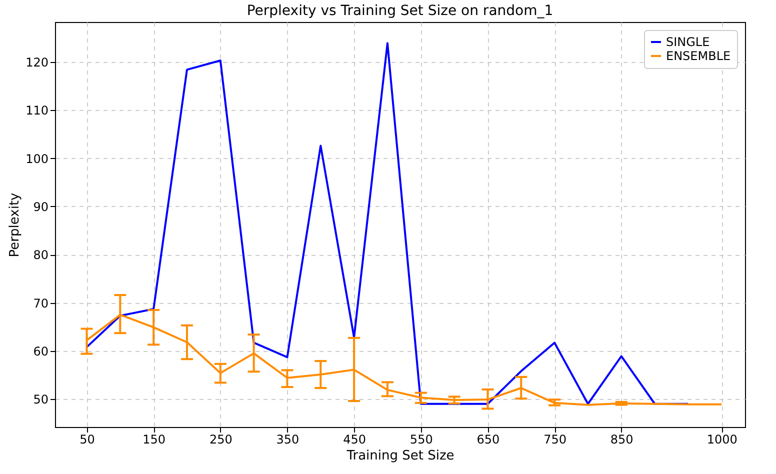 The height and width of the screenshot is (474, 776). I want to click on y-tick-label: 110, so click(37, 111).